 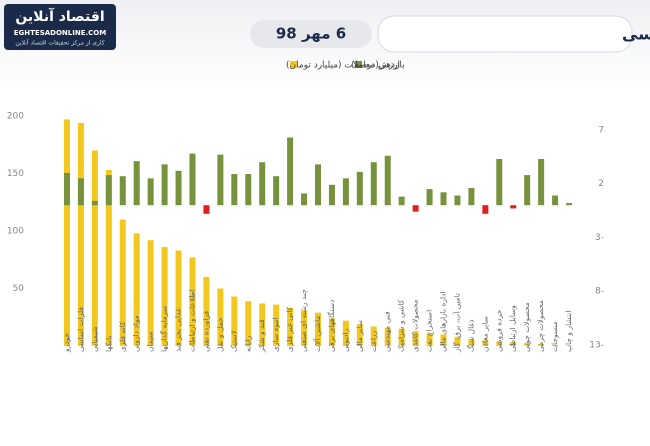 What do you see at coordinates (498, 330) in the screenshot?
I see `x-tick-label: خرده فروشی` at bounding box center [498, 330].